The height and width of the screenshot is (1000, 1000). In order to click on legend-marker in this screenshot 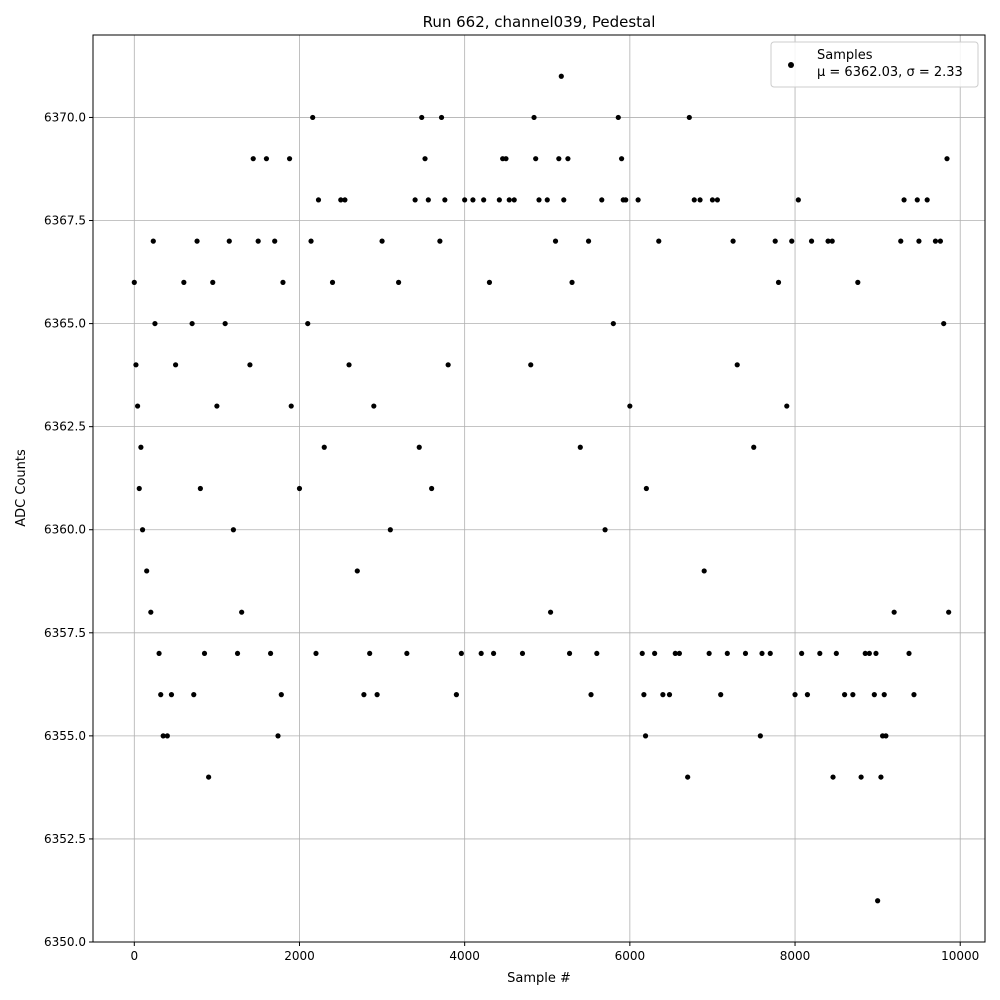, I will do `click(791, 65)`.